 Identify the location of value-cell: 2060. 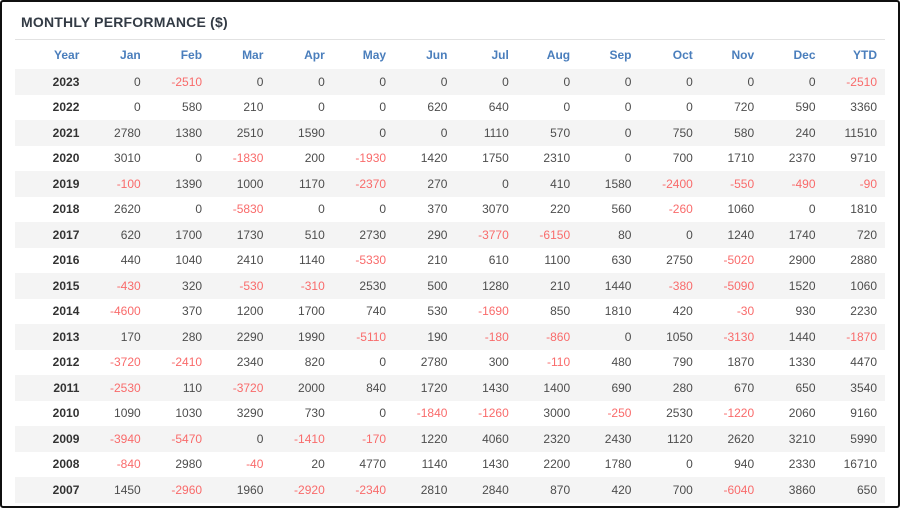
(802, 413).